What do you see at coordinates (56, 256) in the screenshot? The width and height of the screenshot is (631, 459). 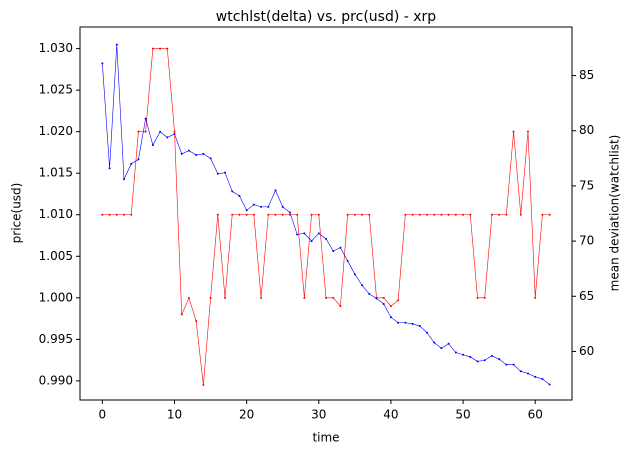 I see `y-tick-label: 1.005` at bounding box center [56, 256].